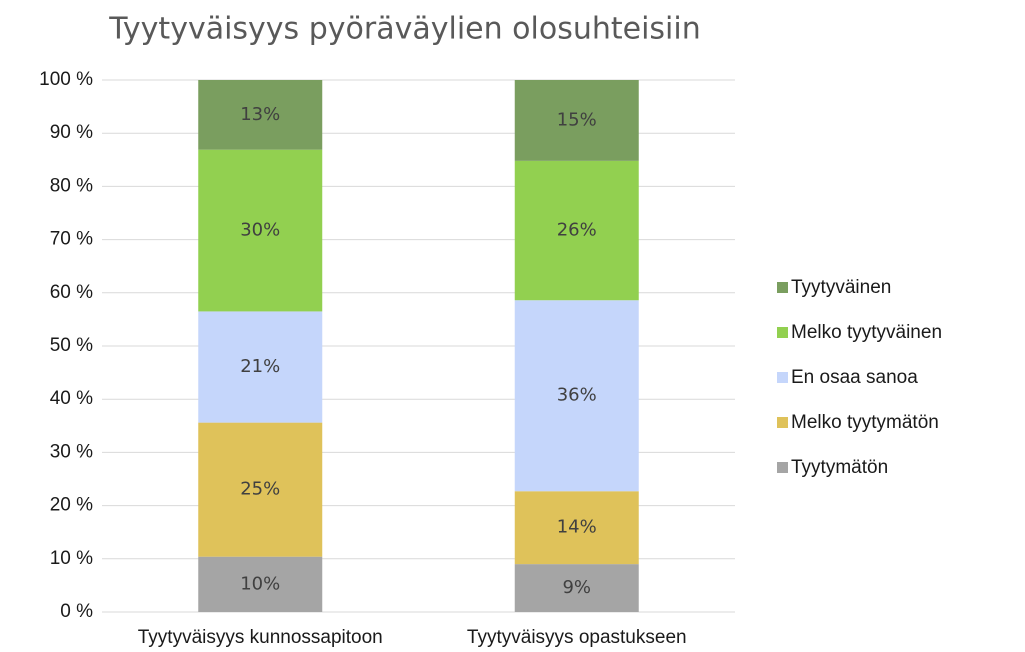 Image resolution: width=1025 pixels, height=652 pixels. What do you see at coordinates (404, 29) in the screenshot?
I see `chart-title: Tyytyväisyys pyöräväylien olosuhteisiin` at bounding box center [404, 29].